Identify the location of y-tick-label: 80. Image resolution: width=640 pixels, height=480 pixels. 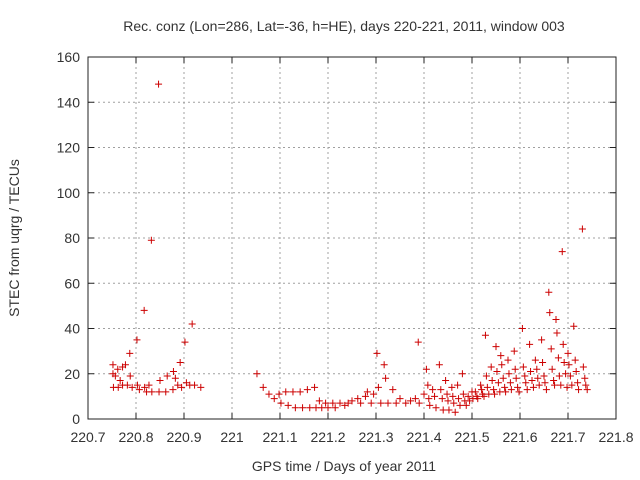
(72, 238).